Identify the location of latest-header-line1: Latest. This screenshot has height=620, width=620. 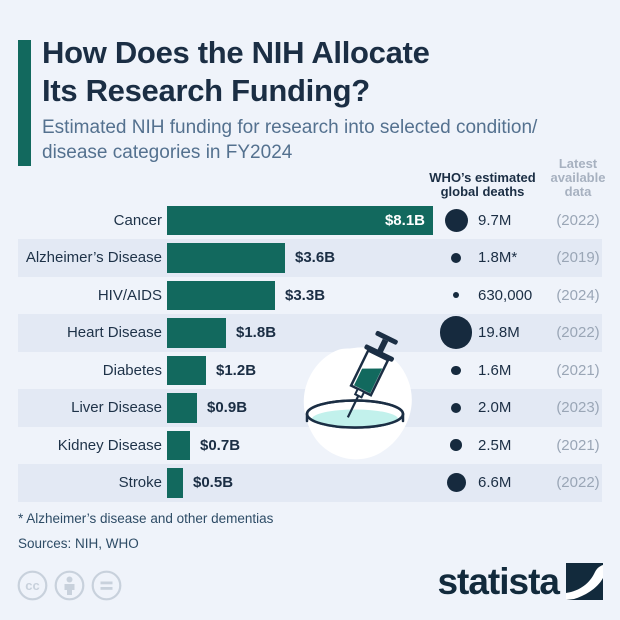
(578, 163).